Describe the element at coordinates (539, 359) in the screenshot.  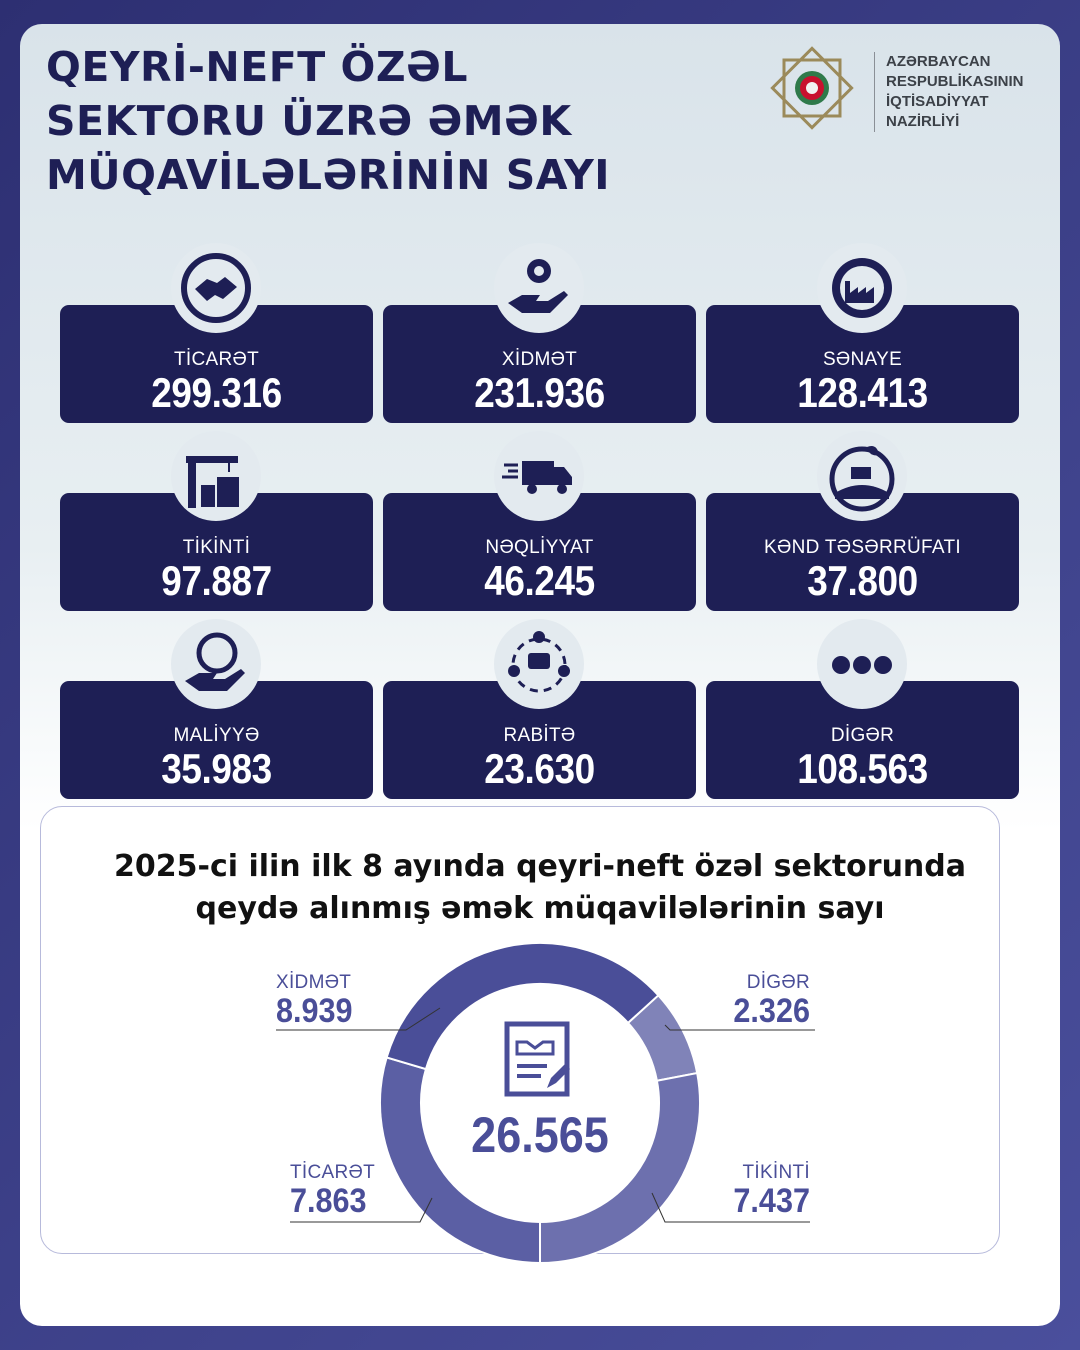
I see `sector-label: XİDMƏT` at that location.